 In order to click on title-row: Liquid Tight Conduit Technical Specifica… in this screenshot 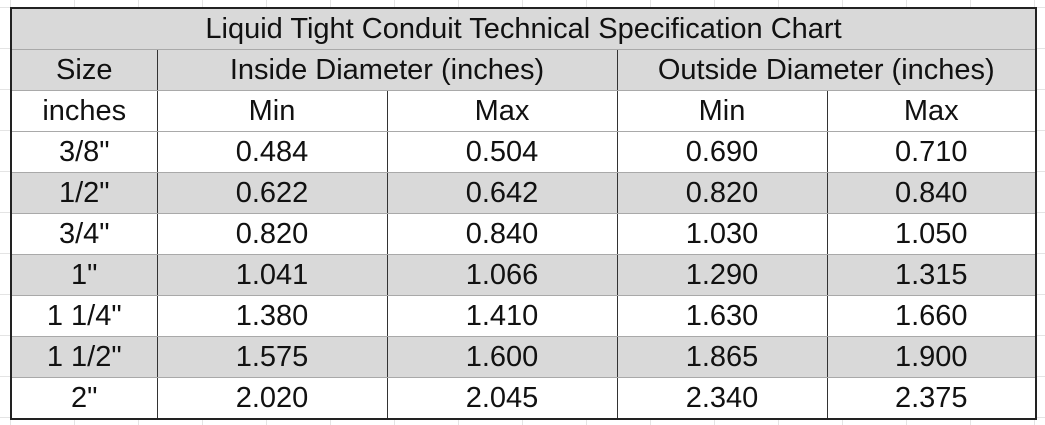, I will do `click(524, 28)`.